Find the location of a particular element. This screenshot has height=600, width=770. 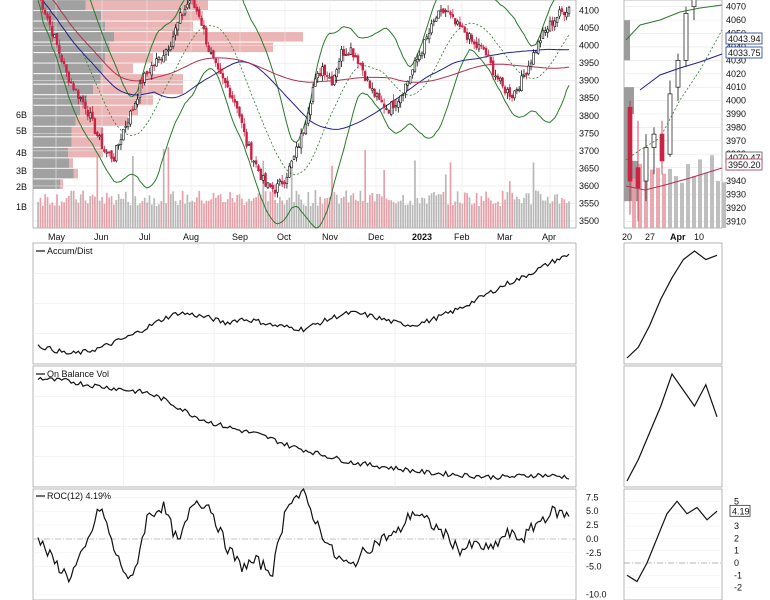

side-price-content is located at coordinates (675, 114).